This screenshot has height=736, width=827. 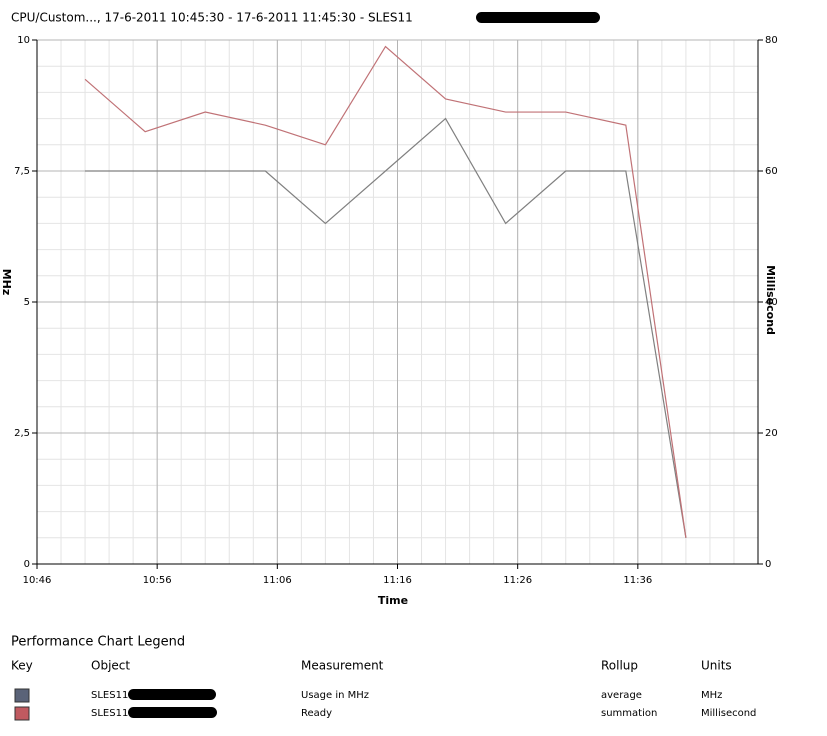 What do you see at coordinates (110, 666) in the screenshot?
I see `legend-header: Object` at bounding box center [110, 666].